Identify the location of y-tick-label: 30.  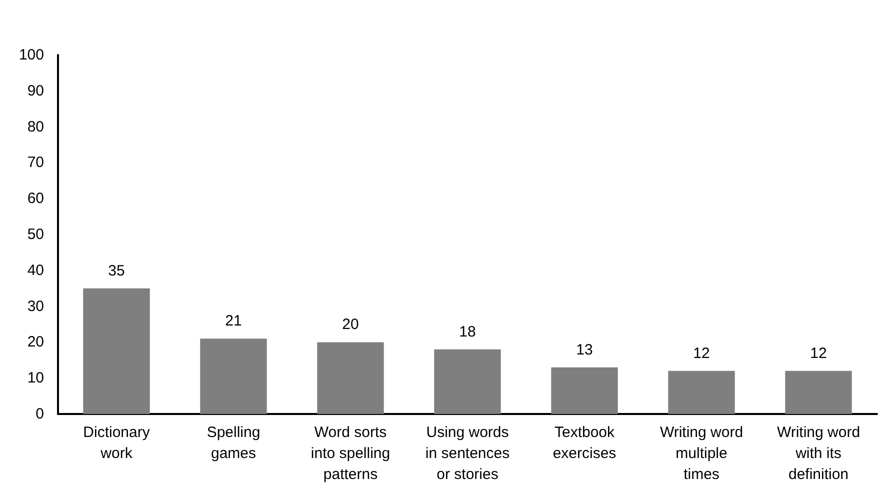
(35, 306).